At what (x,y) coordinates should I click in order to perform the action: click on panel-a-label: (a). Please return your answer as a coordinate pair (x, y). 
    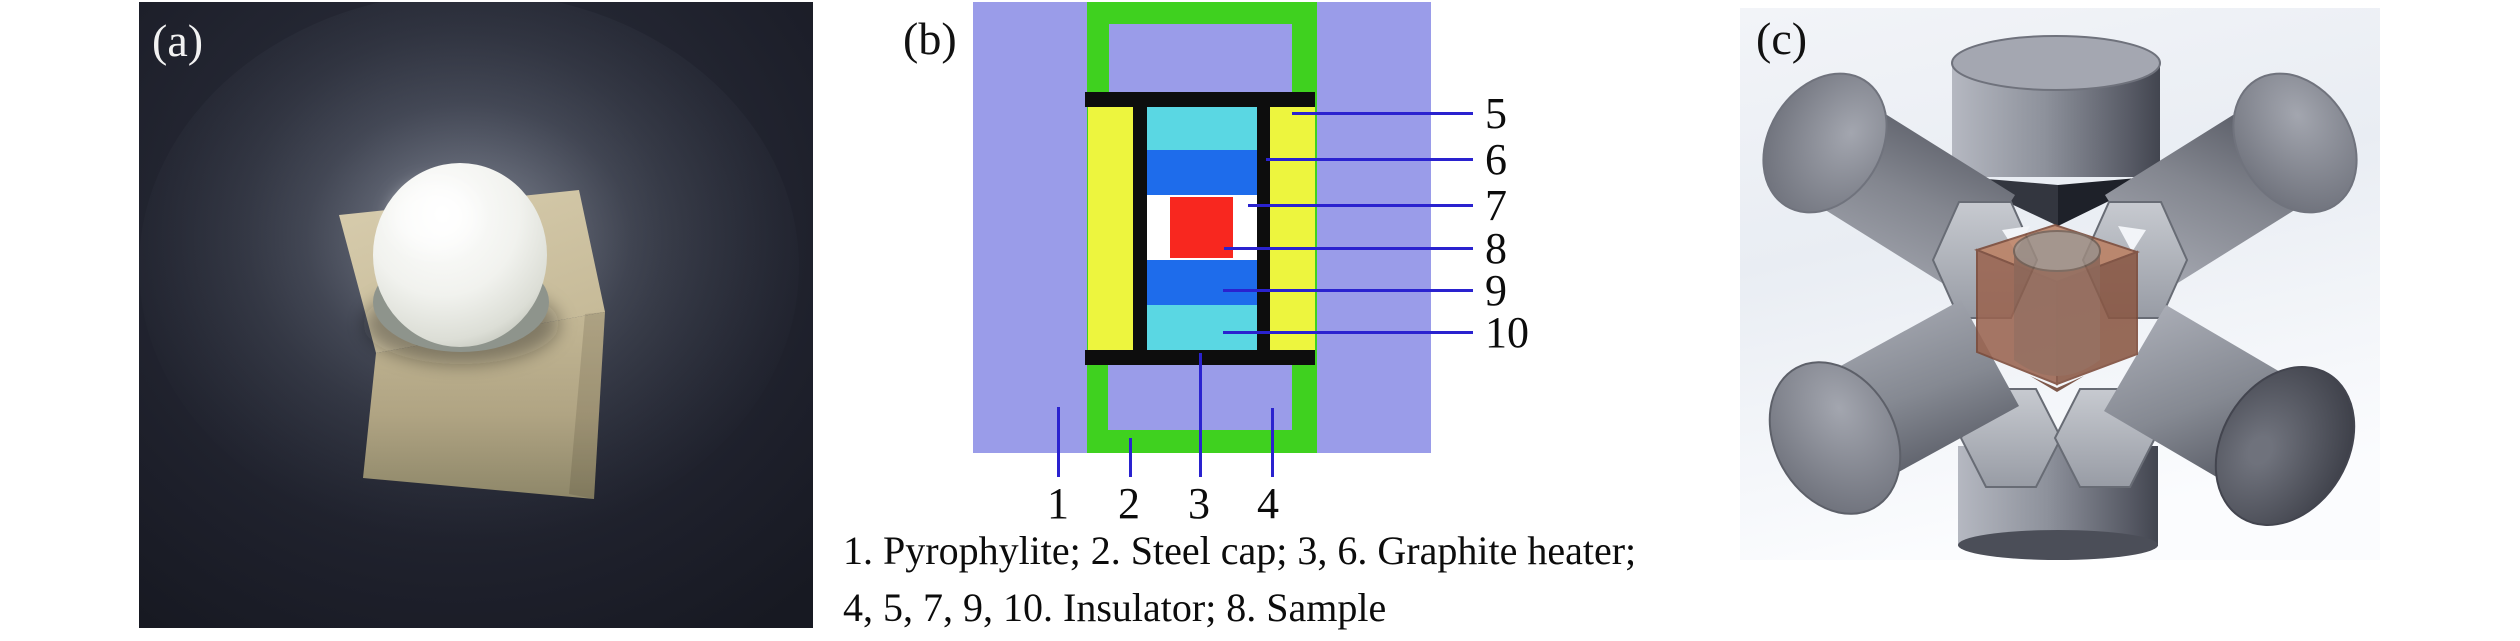
    Looking at the image, I should click on (178, 40).